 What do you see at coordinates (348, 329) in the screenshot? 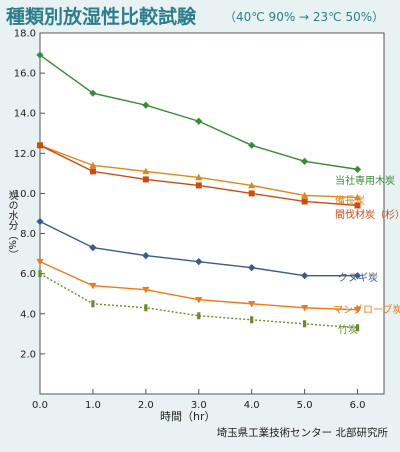
I see `series-label: 竹炭` at bounding box center [348, 329].